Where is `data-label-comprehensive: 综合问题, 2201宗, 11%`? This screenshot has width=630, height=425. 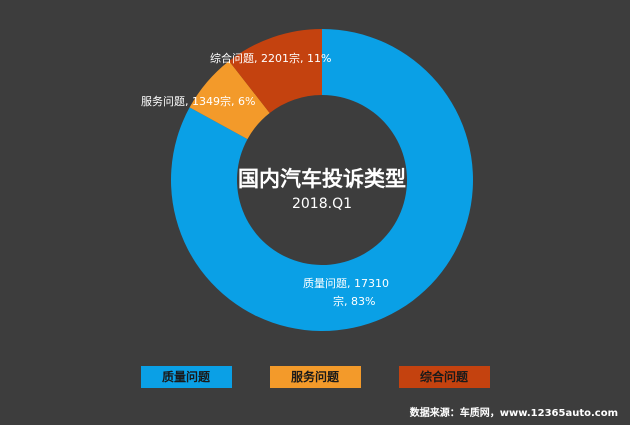
data-label-comprehensive: 综合问题, 2201宗, 11% is located at coordinates (270, 58).